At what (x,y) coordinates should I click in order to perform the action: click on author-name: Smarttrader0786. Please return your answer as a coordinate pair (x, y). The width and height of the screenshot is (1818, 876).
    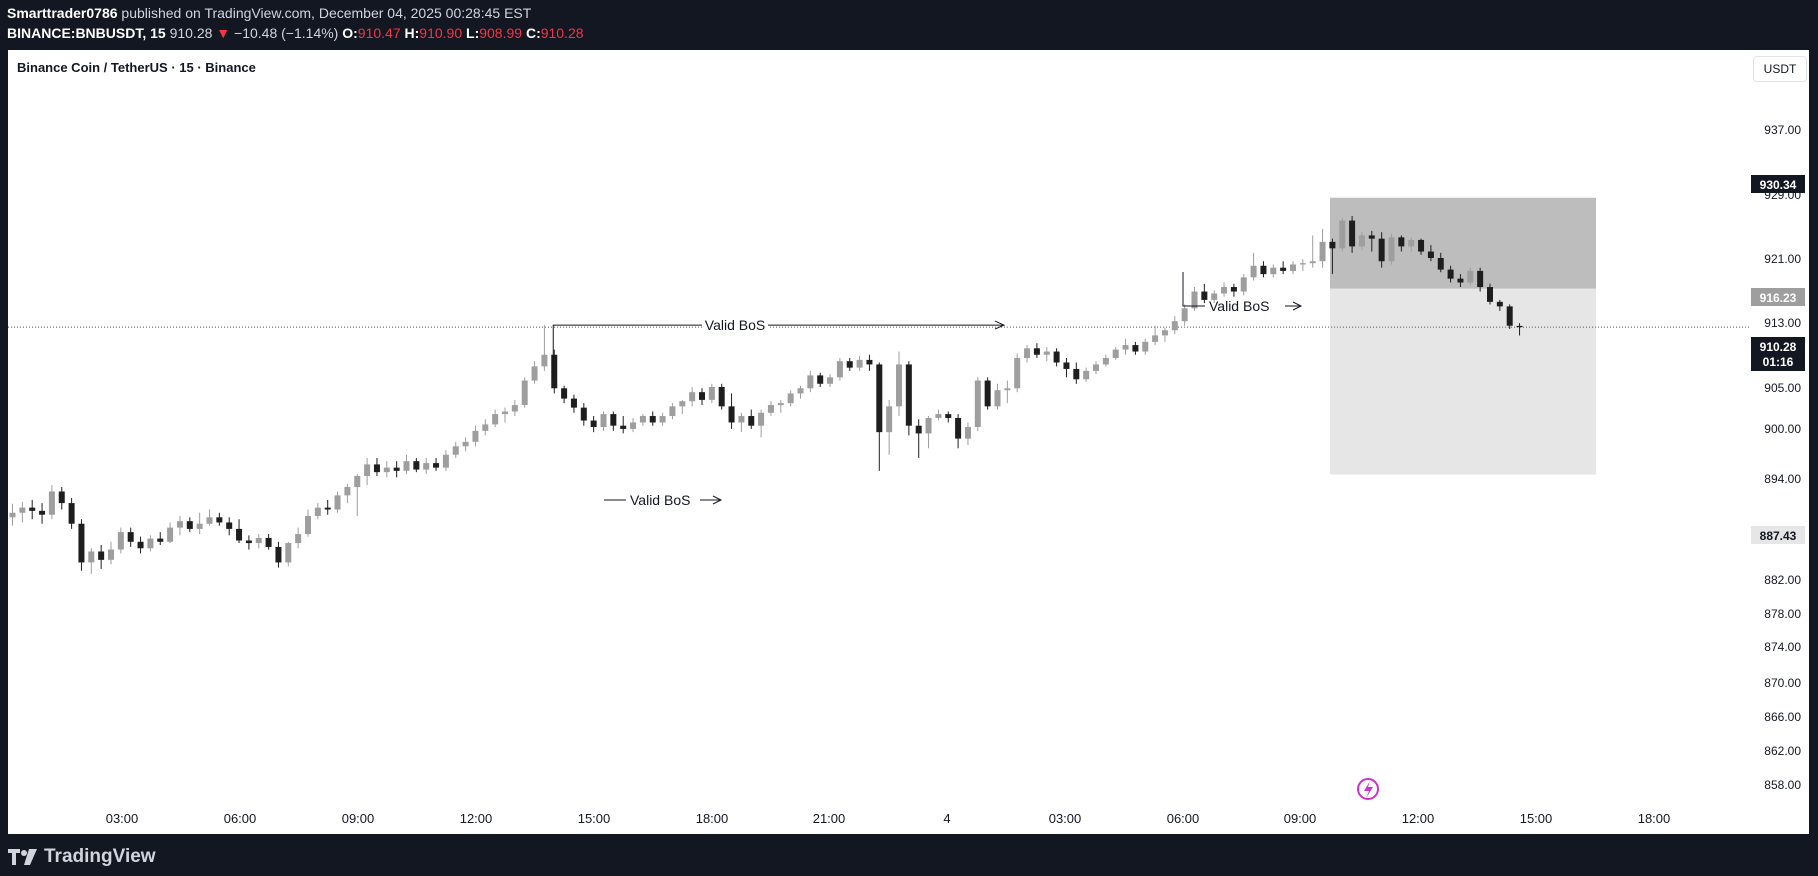
    Looking at the image, I should click on (62, 13).